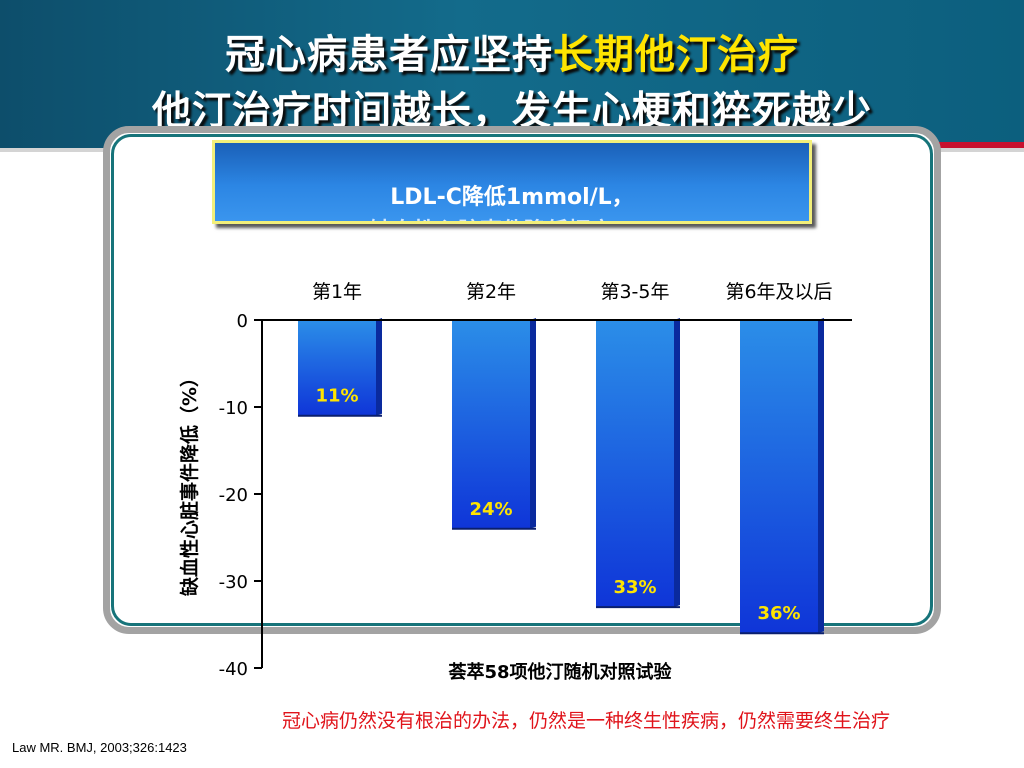 Image resolution: width=1024 pixels, height=768 pixels. I want to click on banner-red-stripe, so click(954, 145).